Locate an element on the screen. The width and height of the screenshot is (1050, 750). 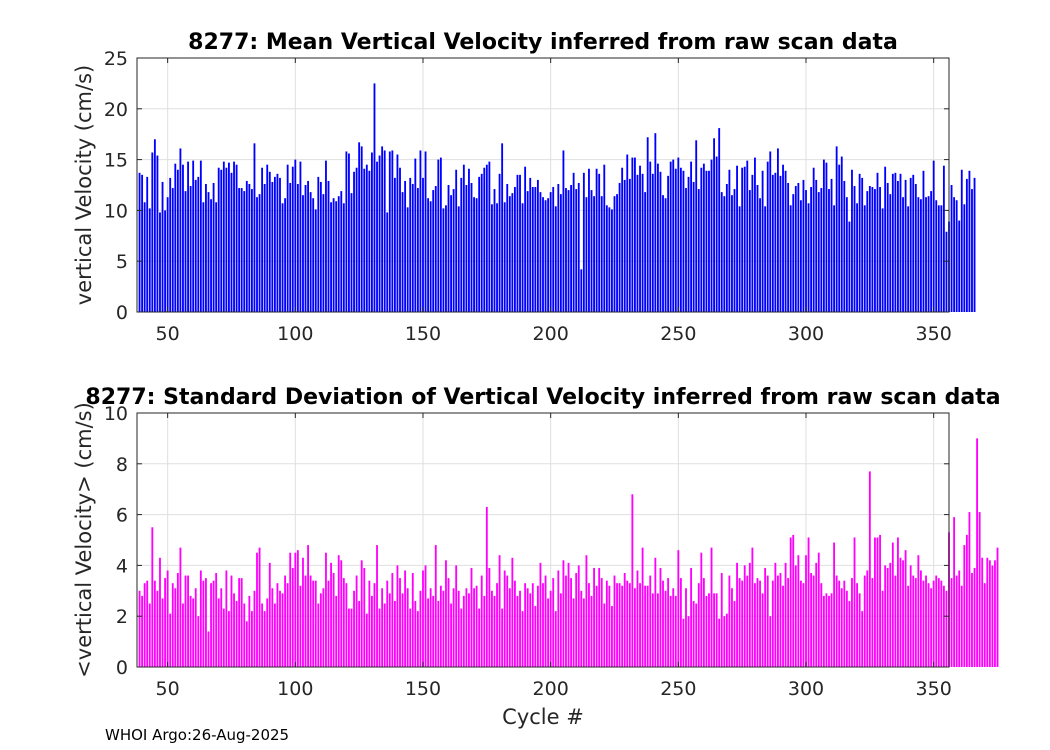
x-tick-label: 300 is located at coordinates (806, 334).